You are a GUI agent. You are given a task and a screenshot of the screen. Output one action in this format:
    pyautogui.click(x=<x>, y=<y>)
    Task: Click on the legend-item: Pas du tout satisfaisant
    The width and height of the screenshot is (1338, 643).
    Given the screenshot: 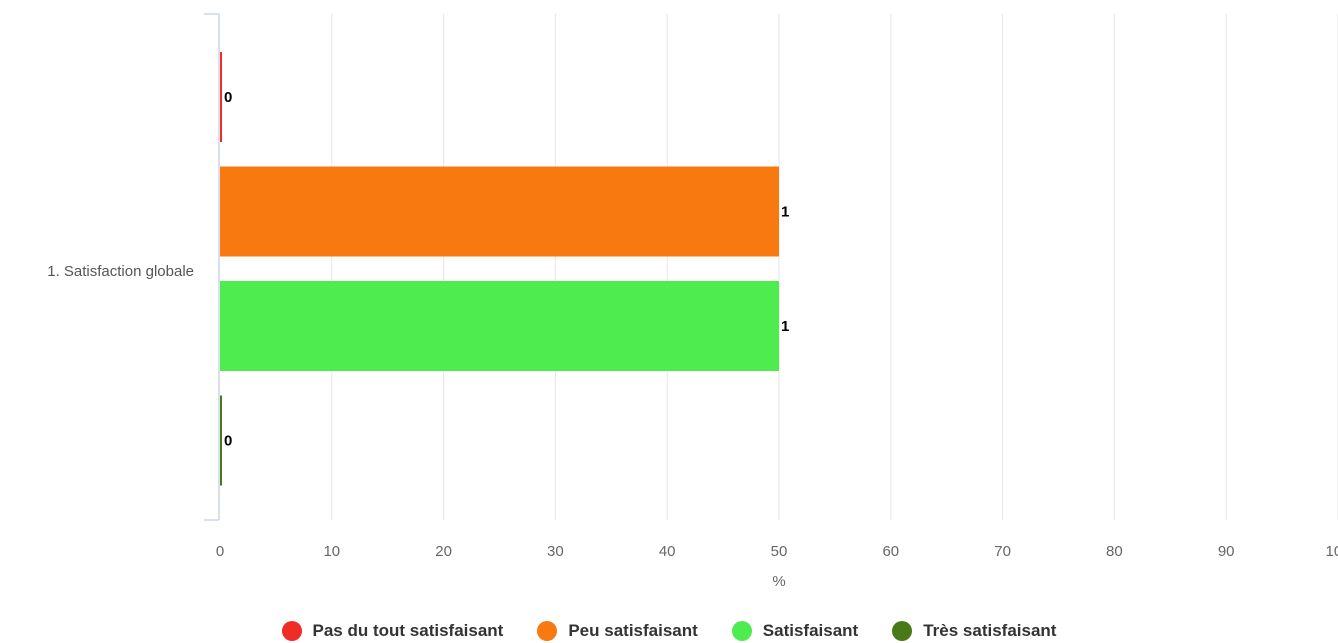 What is the action you would take?
    pyautogui.click(x=392, y=631)
    